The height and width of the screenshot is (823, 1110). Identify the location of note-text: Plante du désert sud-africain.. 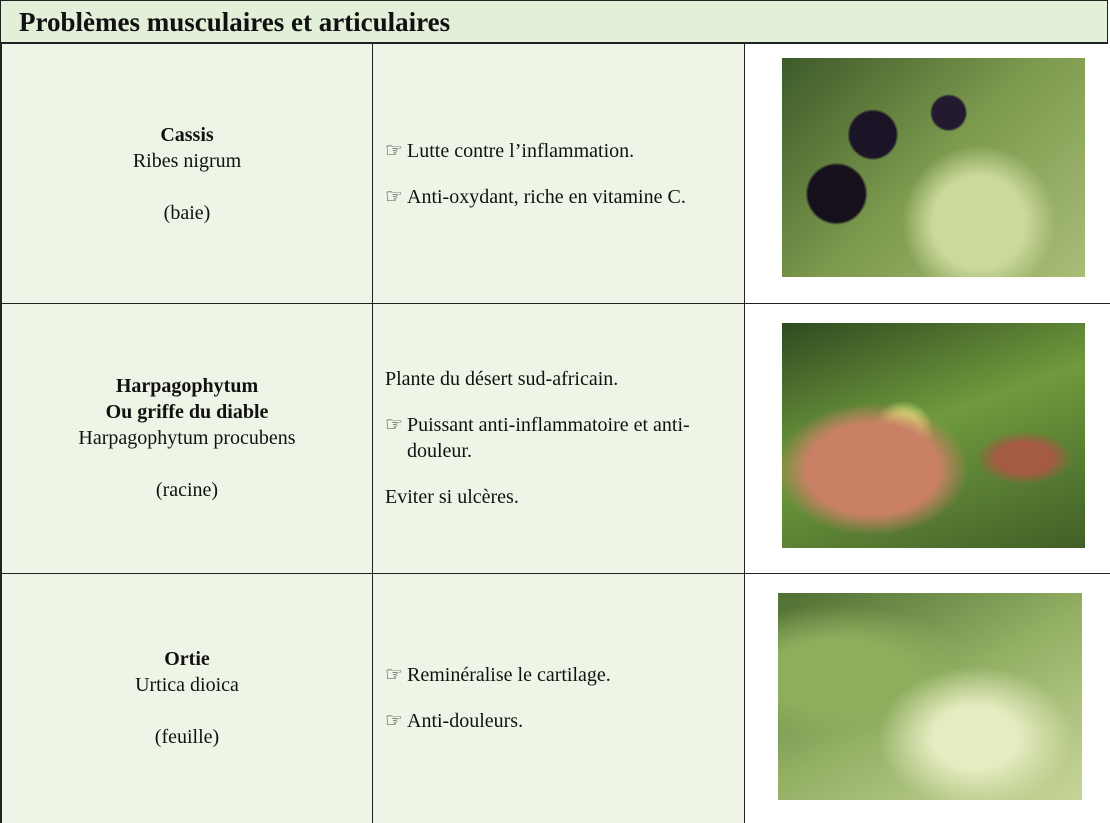
(502, 379).